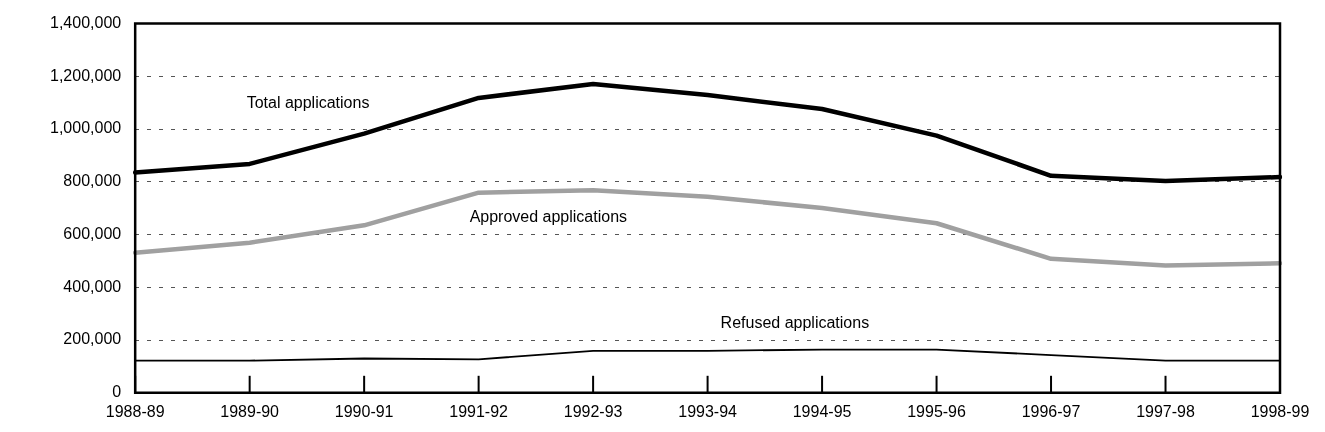 Image resolution: width=1325 pixels, height=432 pixels. Describe the element at coordinates (548, 217) in the screenshot. I see `series-label: Approved applications` at that location.